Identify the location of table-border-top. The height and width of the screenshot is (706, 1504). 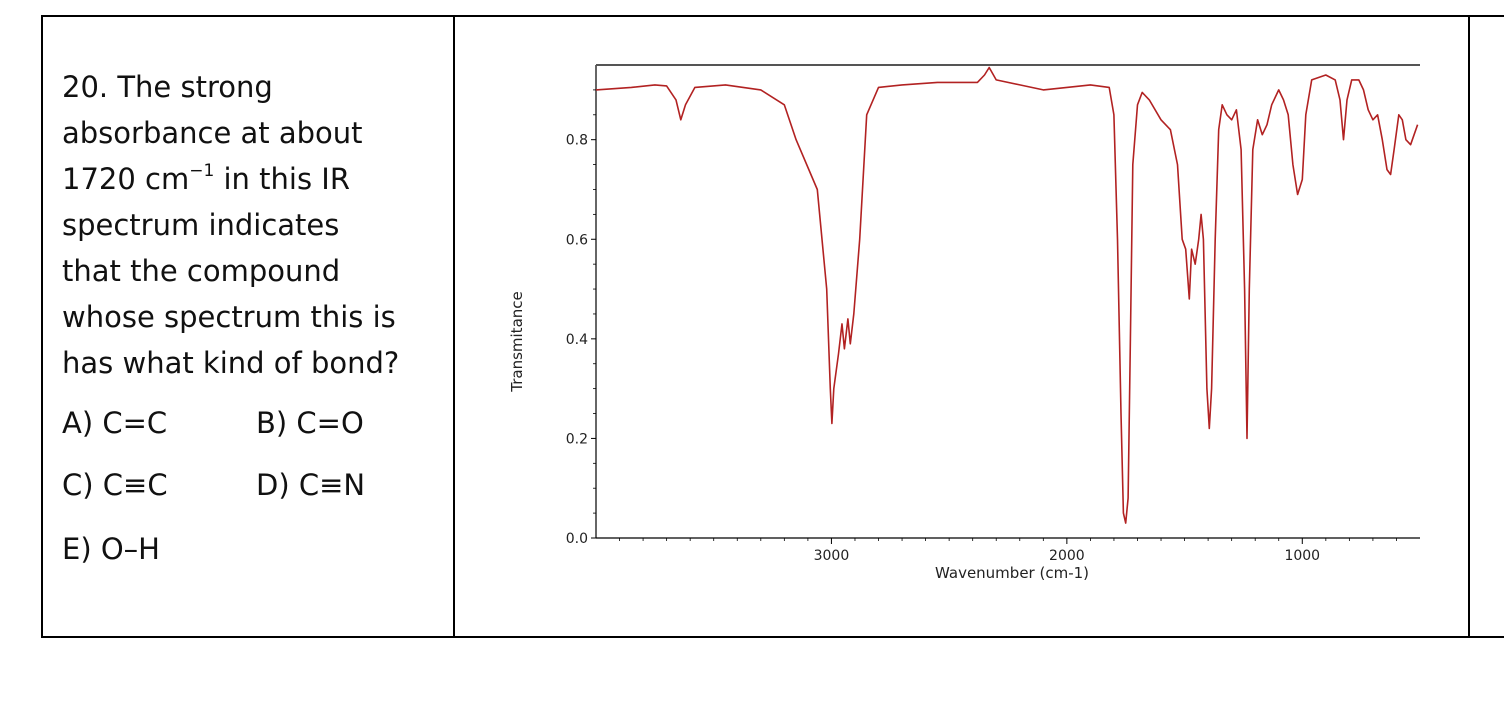
(772, 16).